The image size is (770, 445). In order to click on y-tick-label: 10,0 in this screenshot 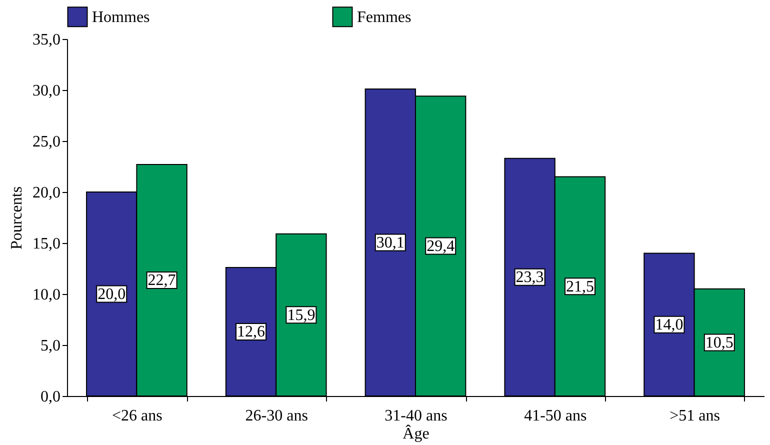, I will do `click(46, 295)`.